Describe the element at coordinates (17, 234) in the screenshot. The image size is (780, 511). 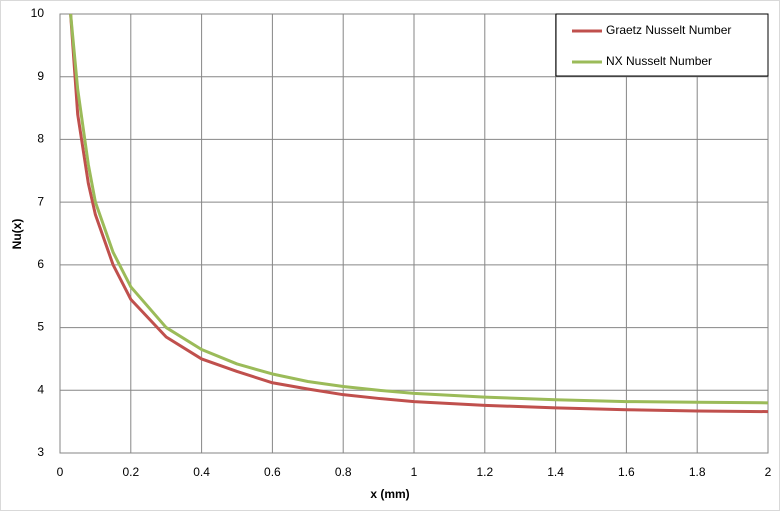
I see `y-axis-title: Nu(x)` at that location.